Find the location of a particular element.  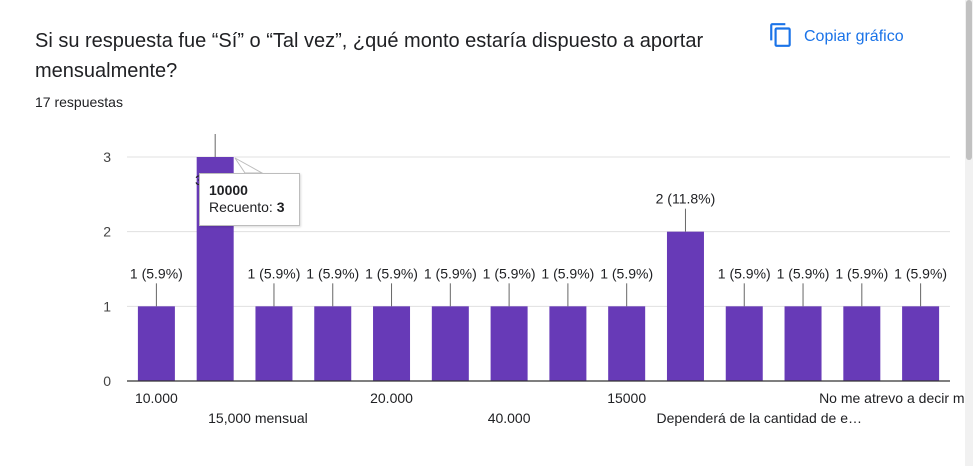

x-tick-label: 40.000 is located at coordinates (509, 418).